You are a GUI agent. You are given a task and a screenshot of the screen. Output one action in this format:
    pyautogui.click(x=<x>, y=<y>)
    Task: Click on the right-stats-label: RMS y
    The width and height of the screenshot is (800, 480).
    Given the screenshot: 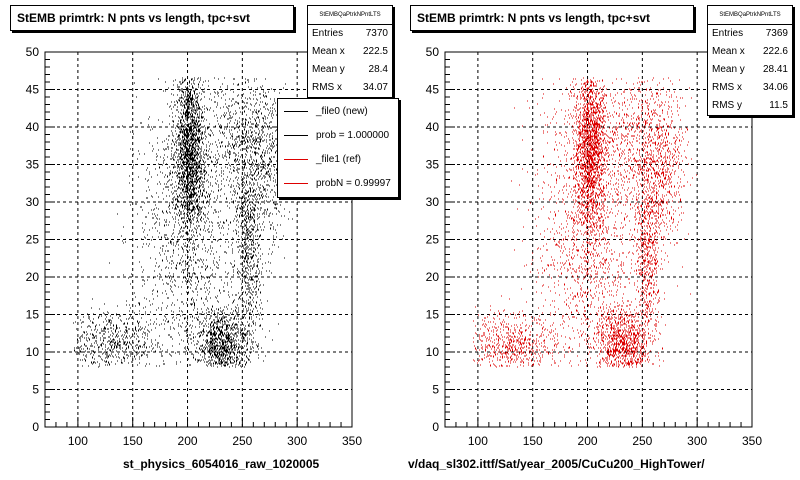 What is the action you would take?
    pyautogui.click(x=727, y=105)
    